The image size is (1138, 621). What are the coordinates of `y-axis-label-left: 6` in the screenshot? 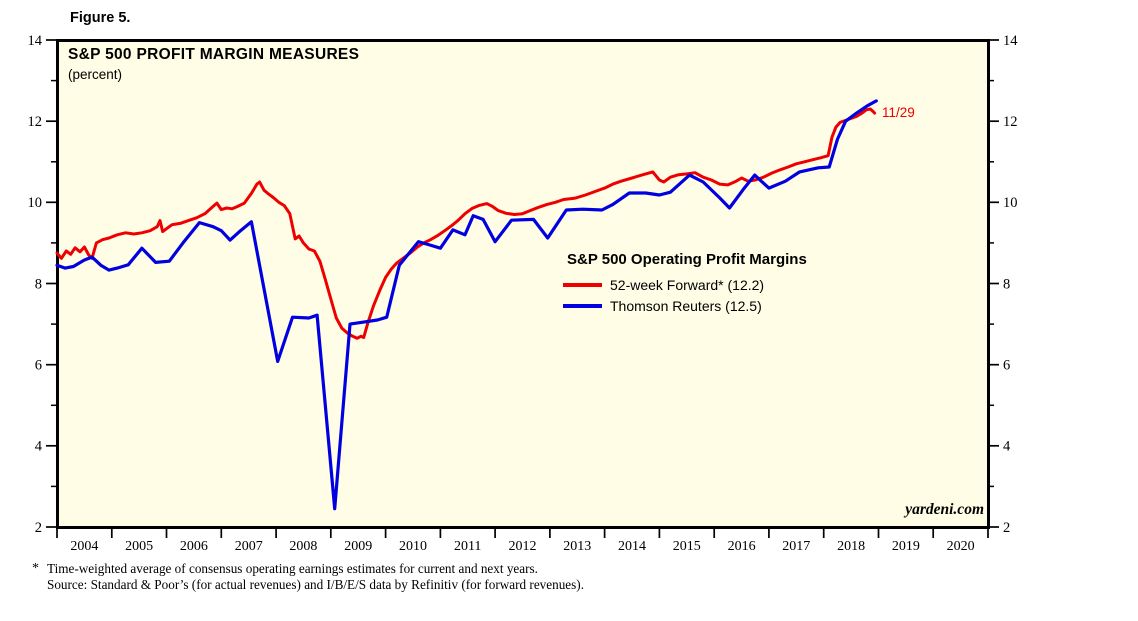 It's located at (38, 366).